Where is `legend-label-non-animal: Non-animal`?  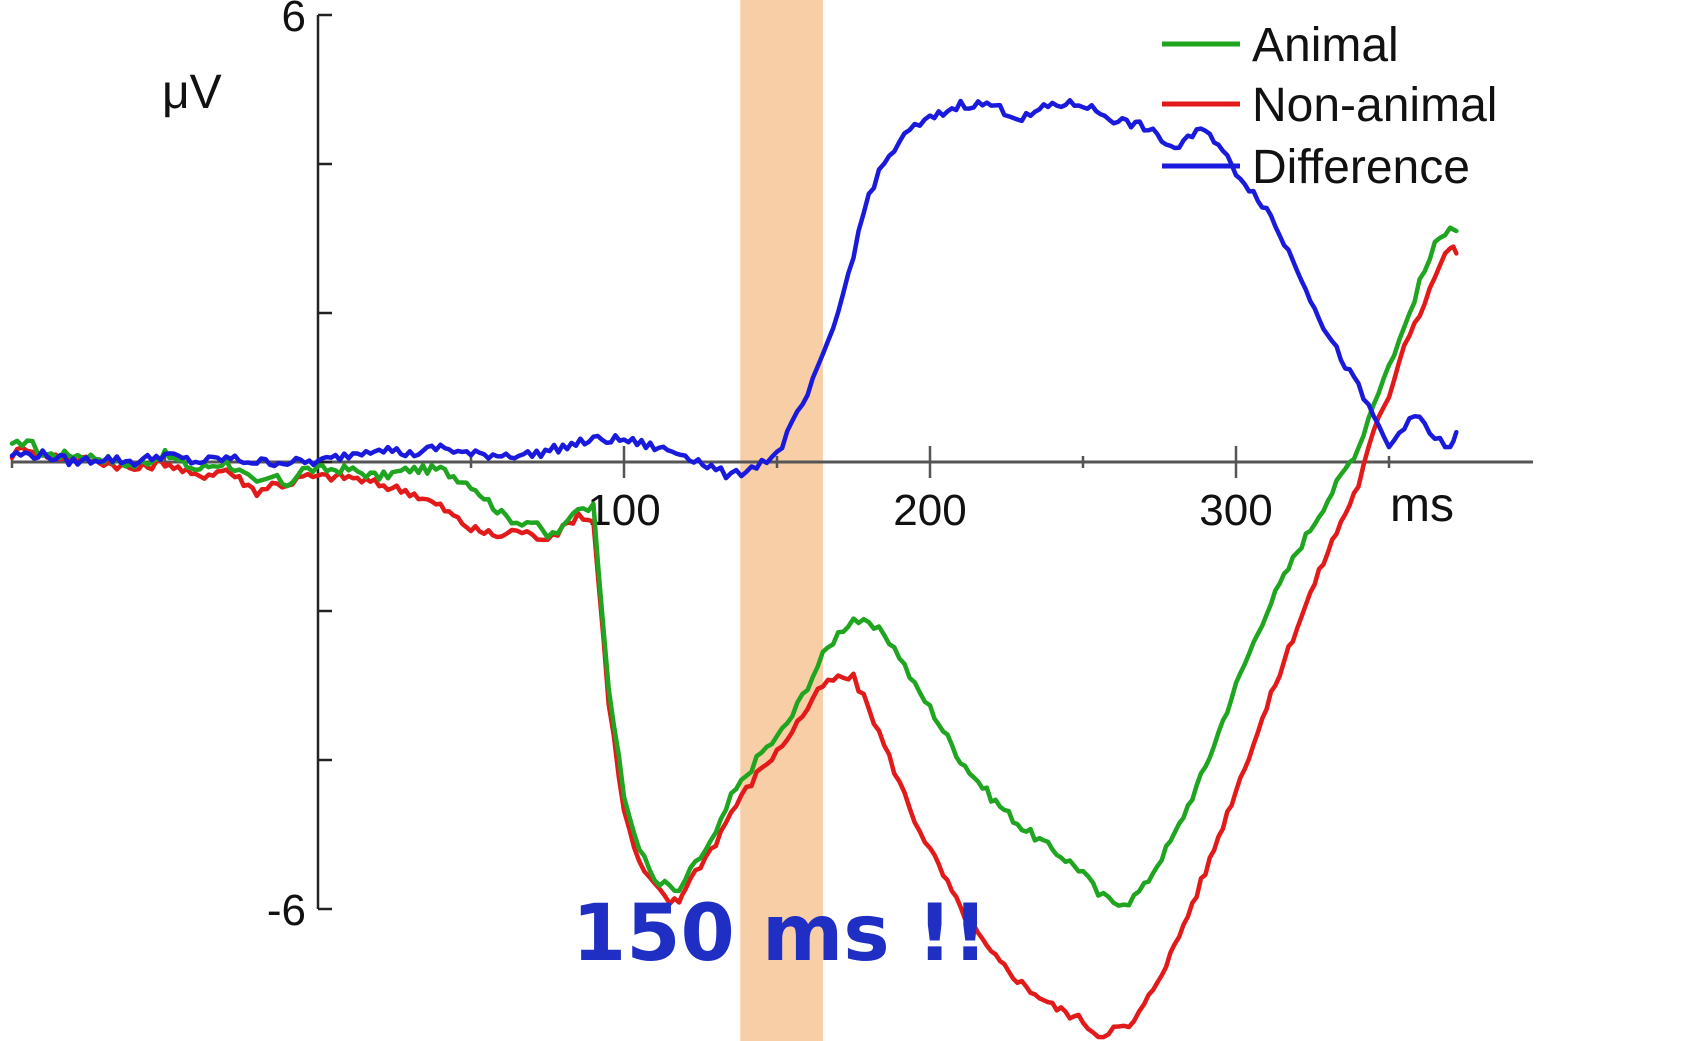 legend-label-non-animal: Non-animal is located at coordinates (1374, 105).